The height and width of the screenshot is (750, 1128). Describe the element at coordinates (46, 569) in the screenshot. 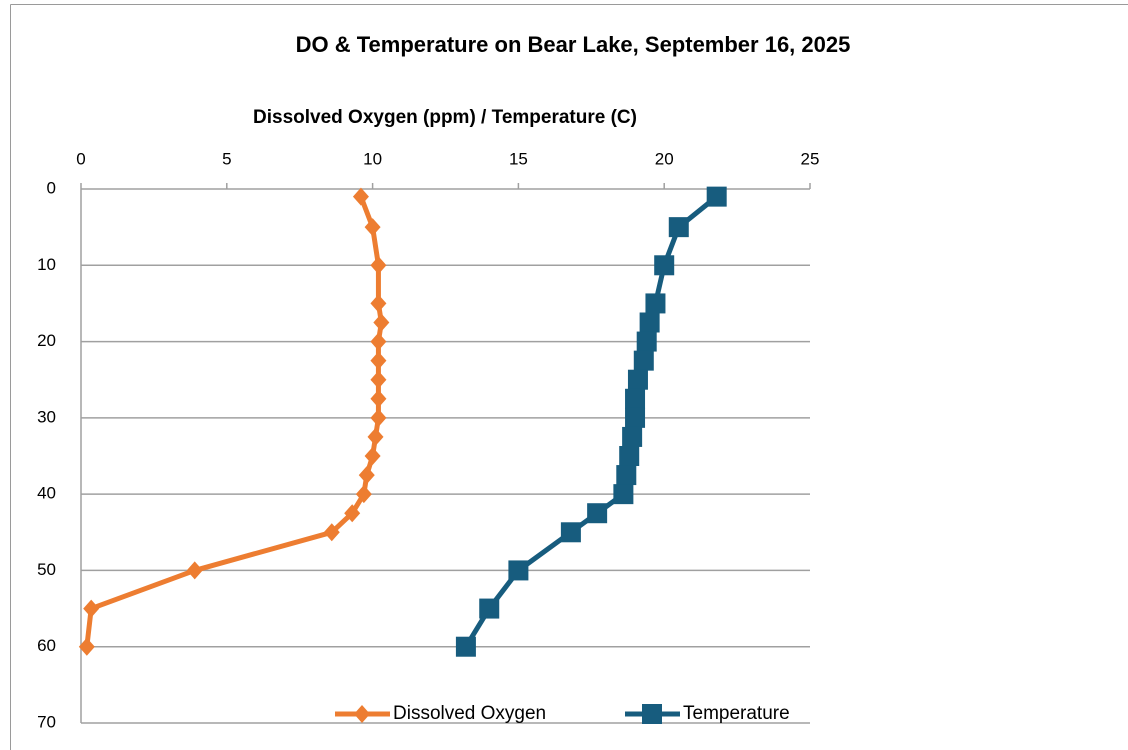

I see `y-tick-label: 50` at that location.